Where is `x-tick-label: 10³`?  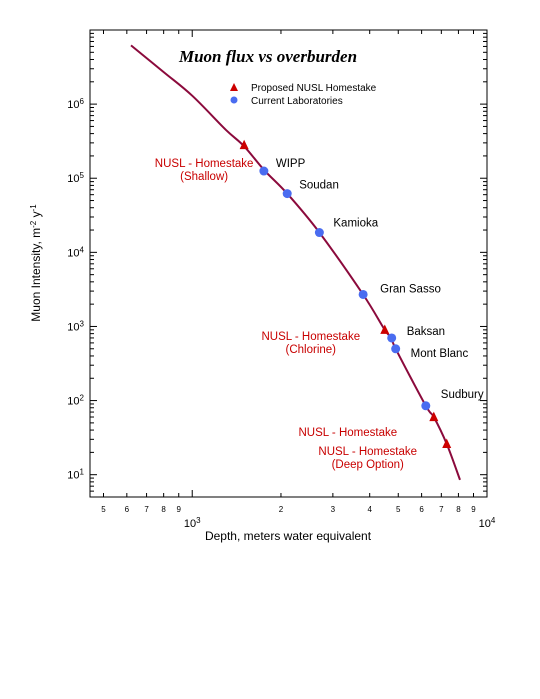
x-tick-label: 10³ is located at coordinates (192, 523).